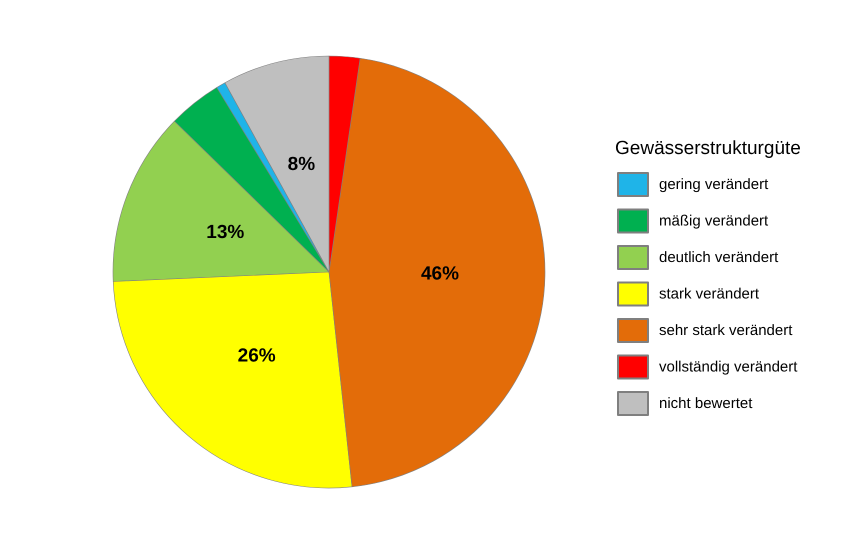 This screenshot has width=862, height=537. Describe the element at coordinates (225, 232) in the screenshot. I see `data-label: 13%` at that location.